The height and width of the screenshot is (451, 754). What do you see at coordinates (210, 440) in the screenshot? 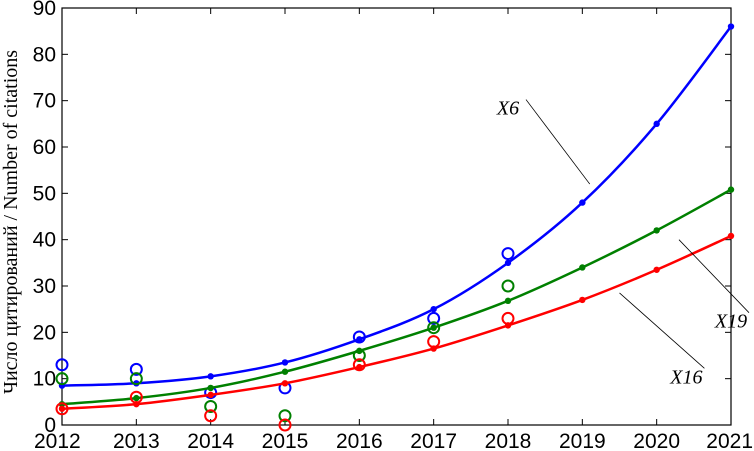
I see `x-tick-label: 2014` at bounding box center [210, 440].